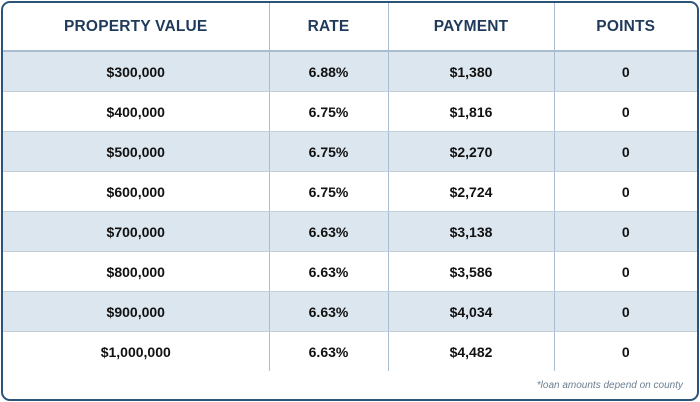  What do you see at coordinates (136, 71) in the screenshot?
I see `property-value-cell: $300,000` at bounding box center [136, 71].